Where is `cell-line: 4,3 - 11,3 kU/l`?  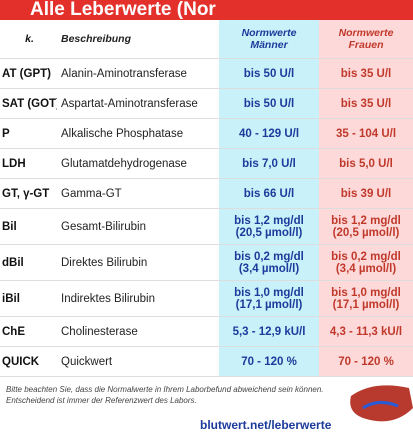 cell-line: 4,3 - 11,3 kU/l is located at coordinates (366, 331).